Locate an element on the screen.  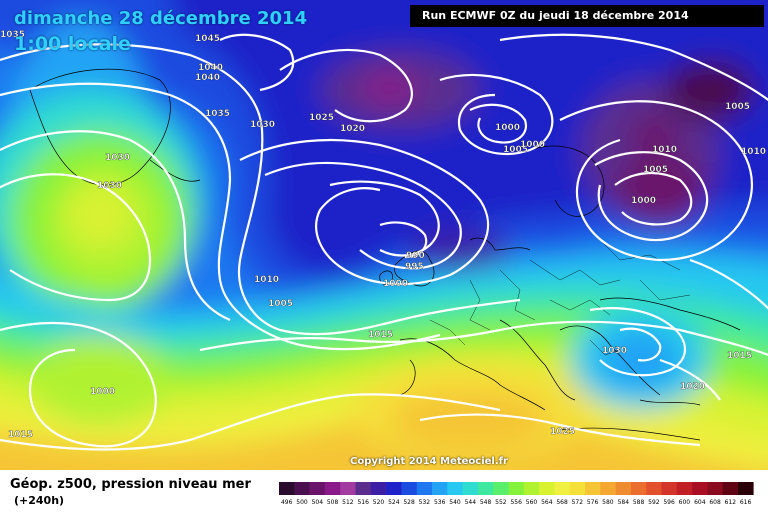
scale-tick-label: 592 is located at coordinates (654, 502).